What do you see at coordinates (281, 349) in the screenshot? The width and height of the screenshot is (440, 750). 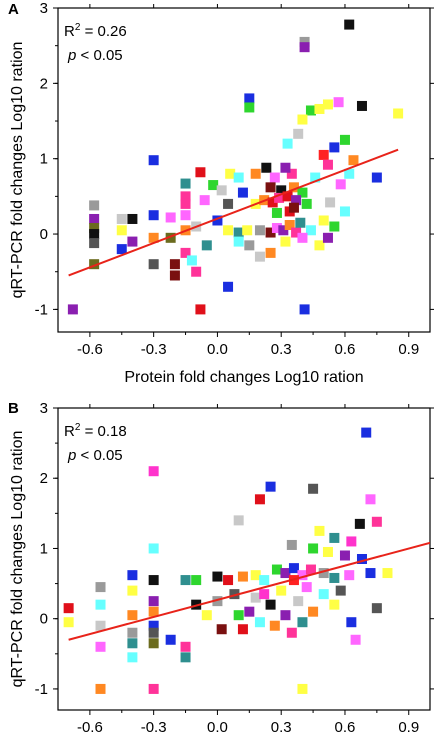 I see `x-tick-label: 0.3` at bounding box center [281, 349].